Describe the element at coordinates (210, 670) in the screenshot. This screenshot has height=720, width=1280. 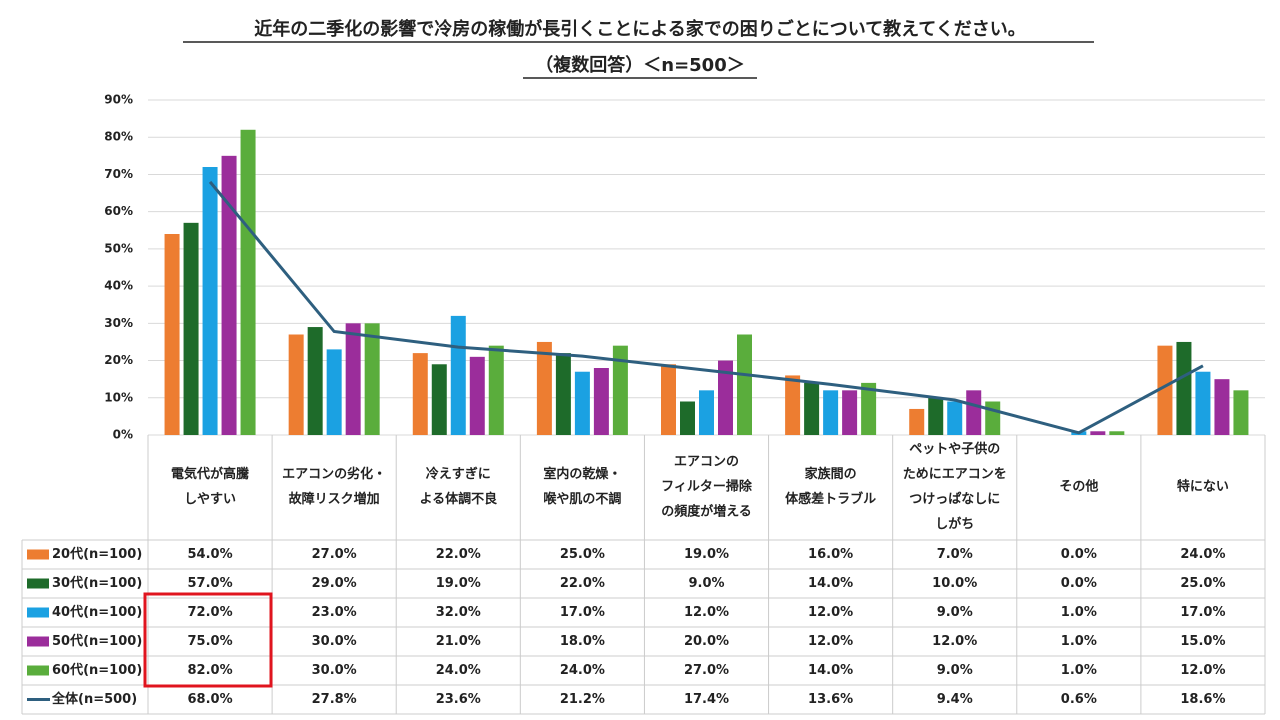
I see `value-label: 82.0%` at that location.